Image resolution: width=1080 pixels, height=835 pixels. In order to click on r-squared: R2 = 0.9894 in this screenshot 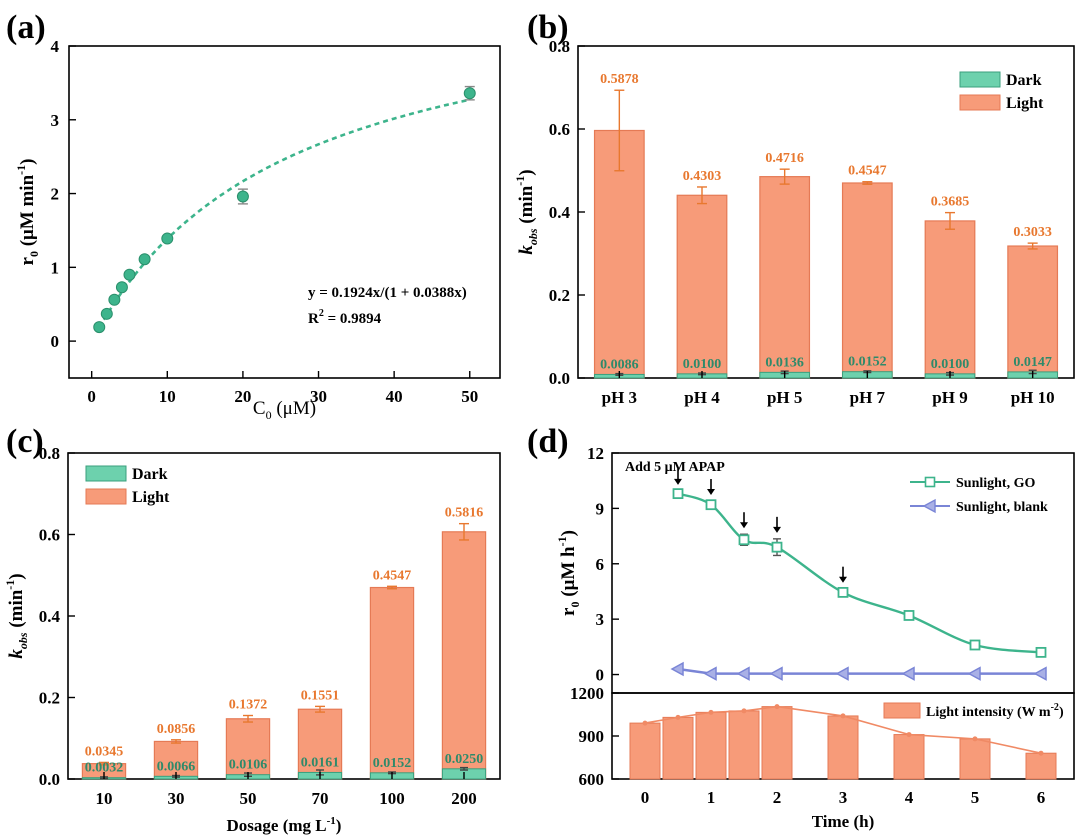, I will do `click(345, 317)`.